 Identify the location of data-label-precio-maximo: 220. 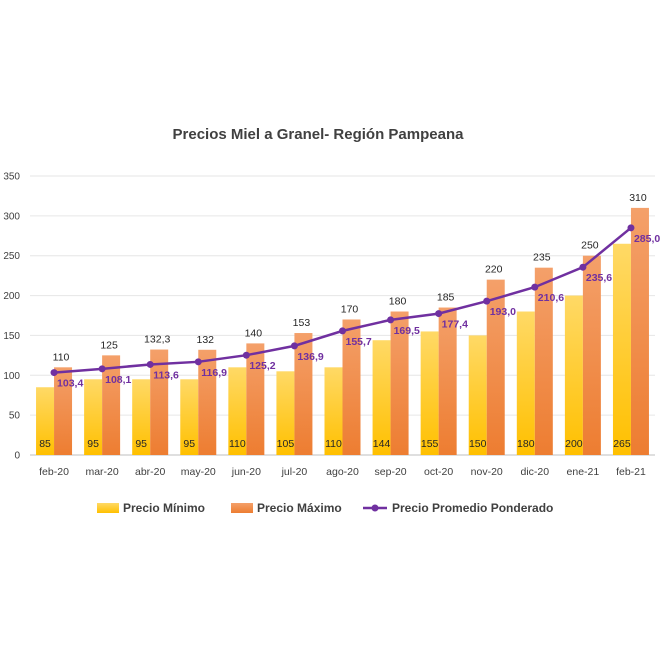
(494, 270).